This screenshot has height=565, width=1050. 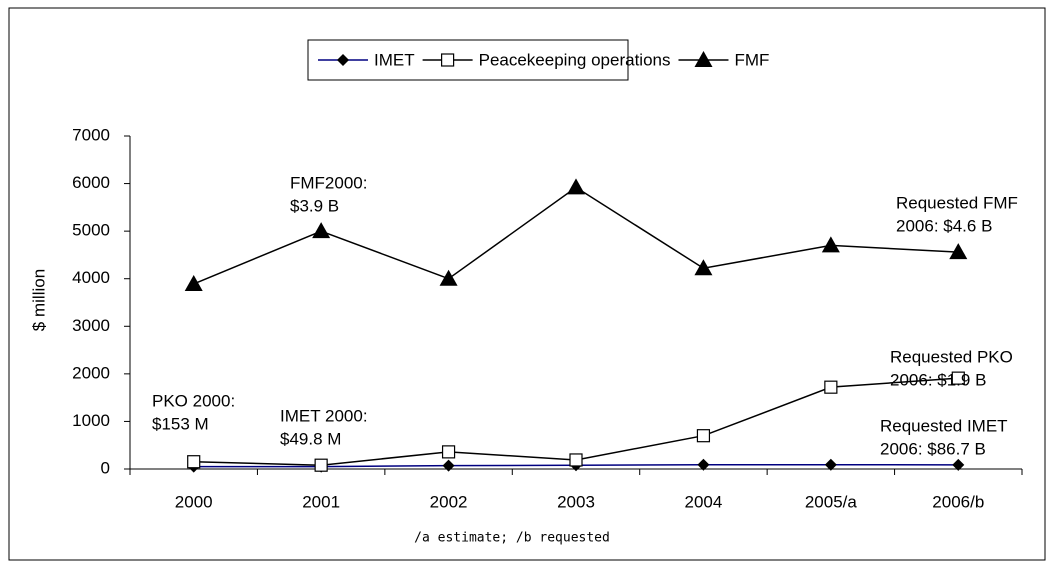 What do you see at coordinates (512, 538) in the screenshot?
I see `footnote: /a estimate; /b requested` at bounding box center [512, 538].